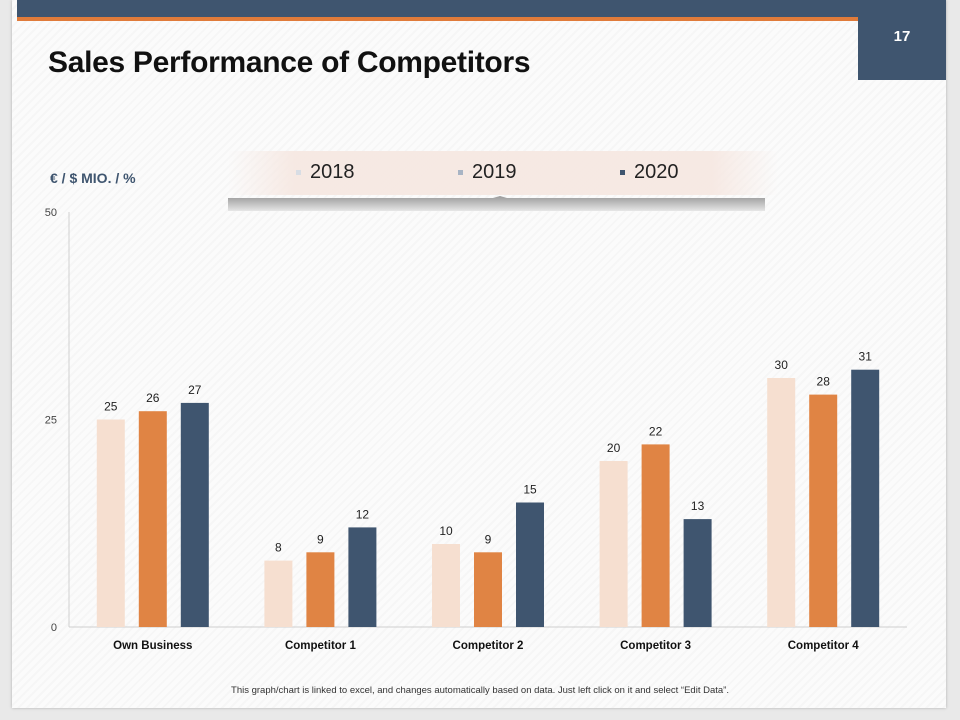 This screenshot has height=720, width=960. Describe the element at coordinates (698, 506) in the screenshot. I see `data-label-competitor-3-2020: 13` at that location.